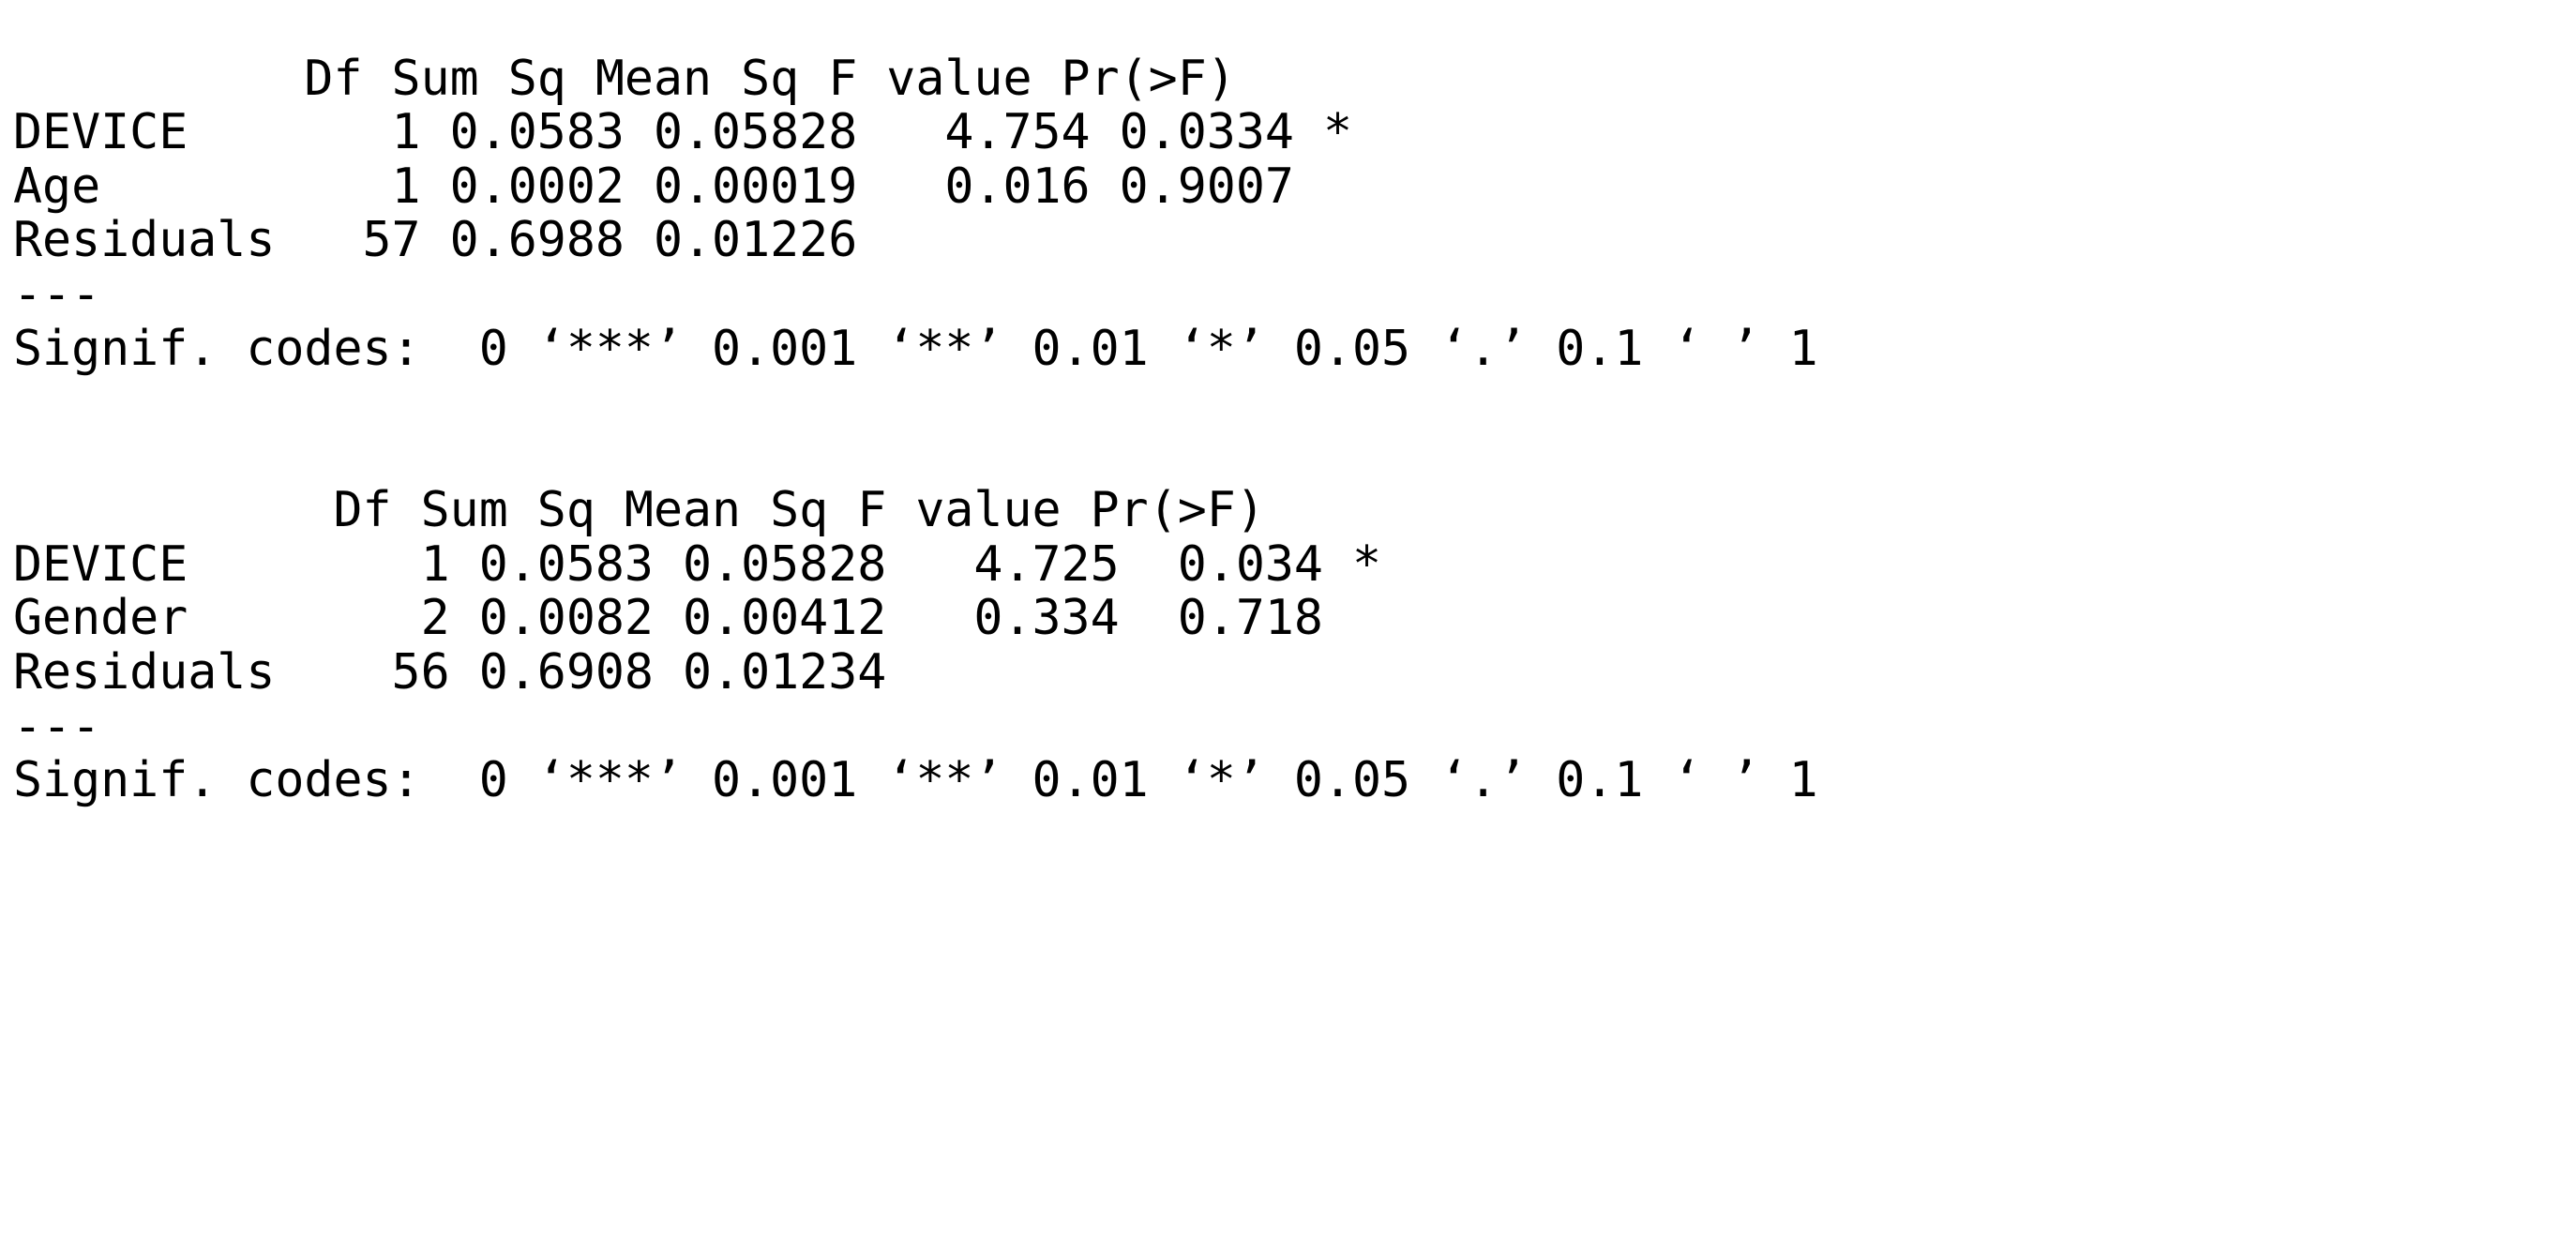 The height and width of the screenshot is (1236, 2576). I want to click on block-separator, so click(1288, 430).